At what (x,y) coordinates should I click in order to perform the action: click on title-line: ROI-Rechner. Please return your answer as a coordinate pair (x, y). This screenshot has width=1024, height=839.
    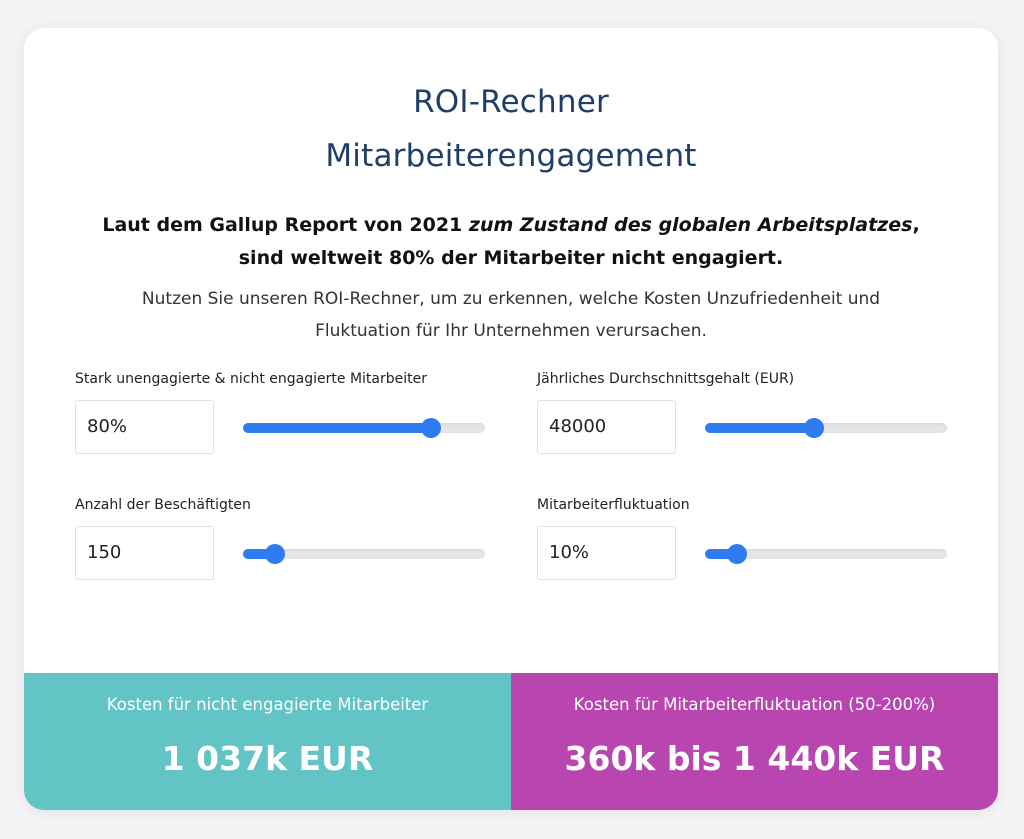
    Looking at the image, I should click on (511, 102).